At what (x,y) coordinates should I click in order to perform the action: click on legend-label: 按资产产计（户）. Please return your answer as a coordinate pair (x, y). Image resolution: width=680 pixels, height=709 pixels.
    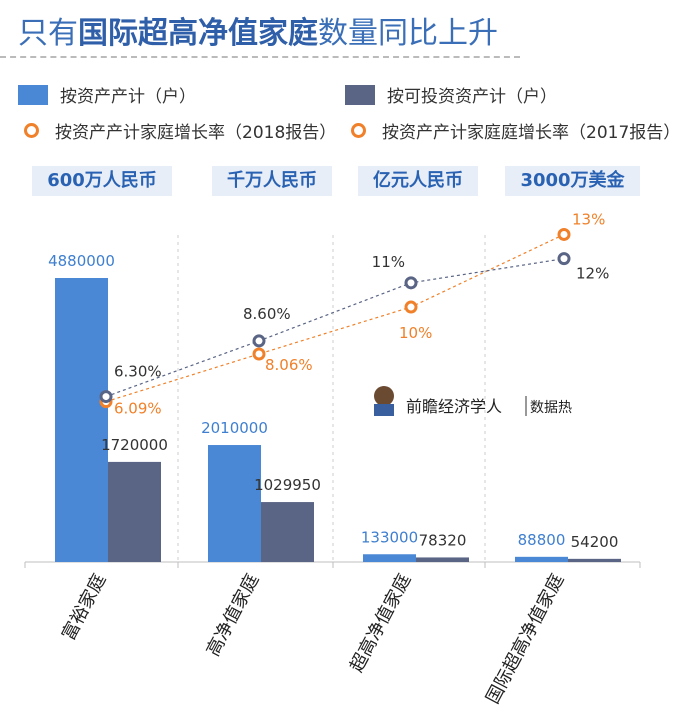
    Looking at the image, I should click on (128, 97).